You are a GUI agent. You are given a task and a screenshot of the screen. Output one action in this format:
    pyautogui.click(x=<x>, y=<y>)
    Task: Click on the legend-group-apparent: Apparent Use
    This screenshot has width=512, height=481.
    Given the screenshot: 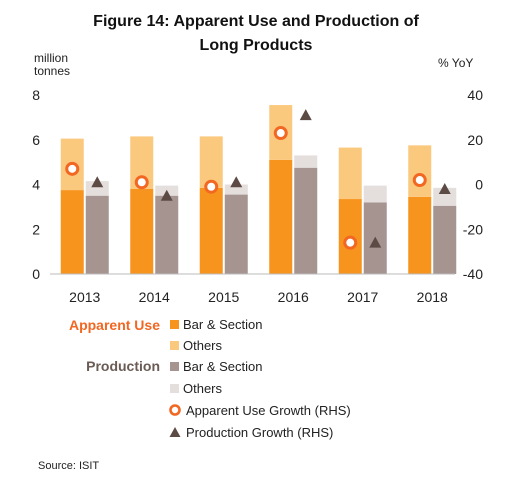 What is the action you would take?
    pyautogui.click(x=114, y=325)
    